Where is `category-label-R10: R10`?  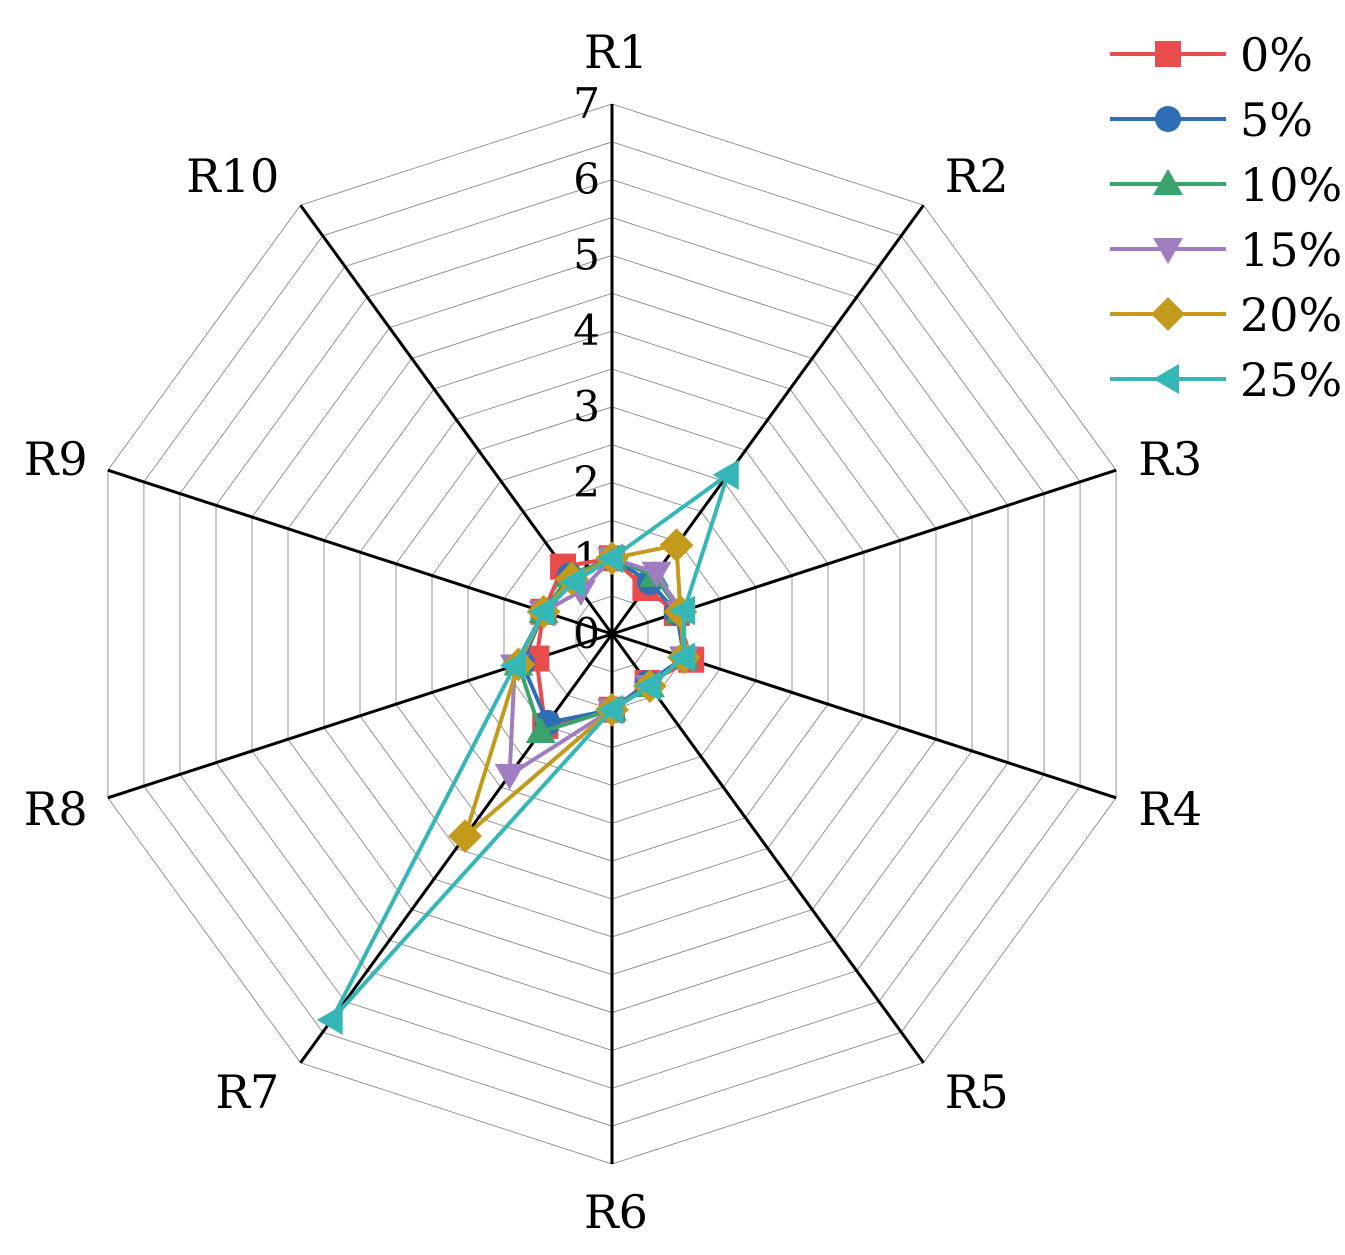
category-label-R10: R10 is located at coordinates (232, 176).